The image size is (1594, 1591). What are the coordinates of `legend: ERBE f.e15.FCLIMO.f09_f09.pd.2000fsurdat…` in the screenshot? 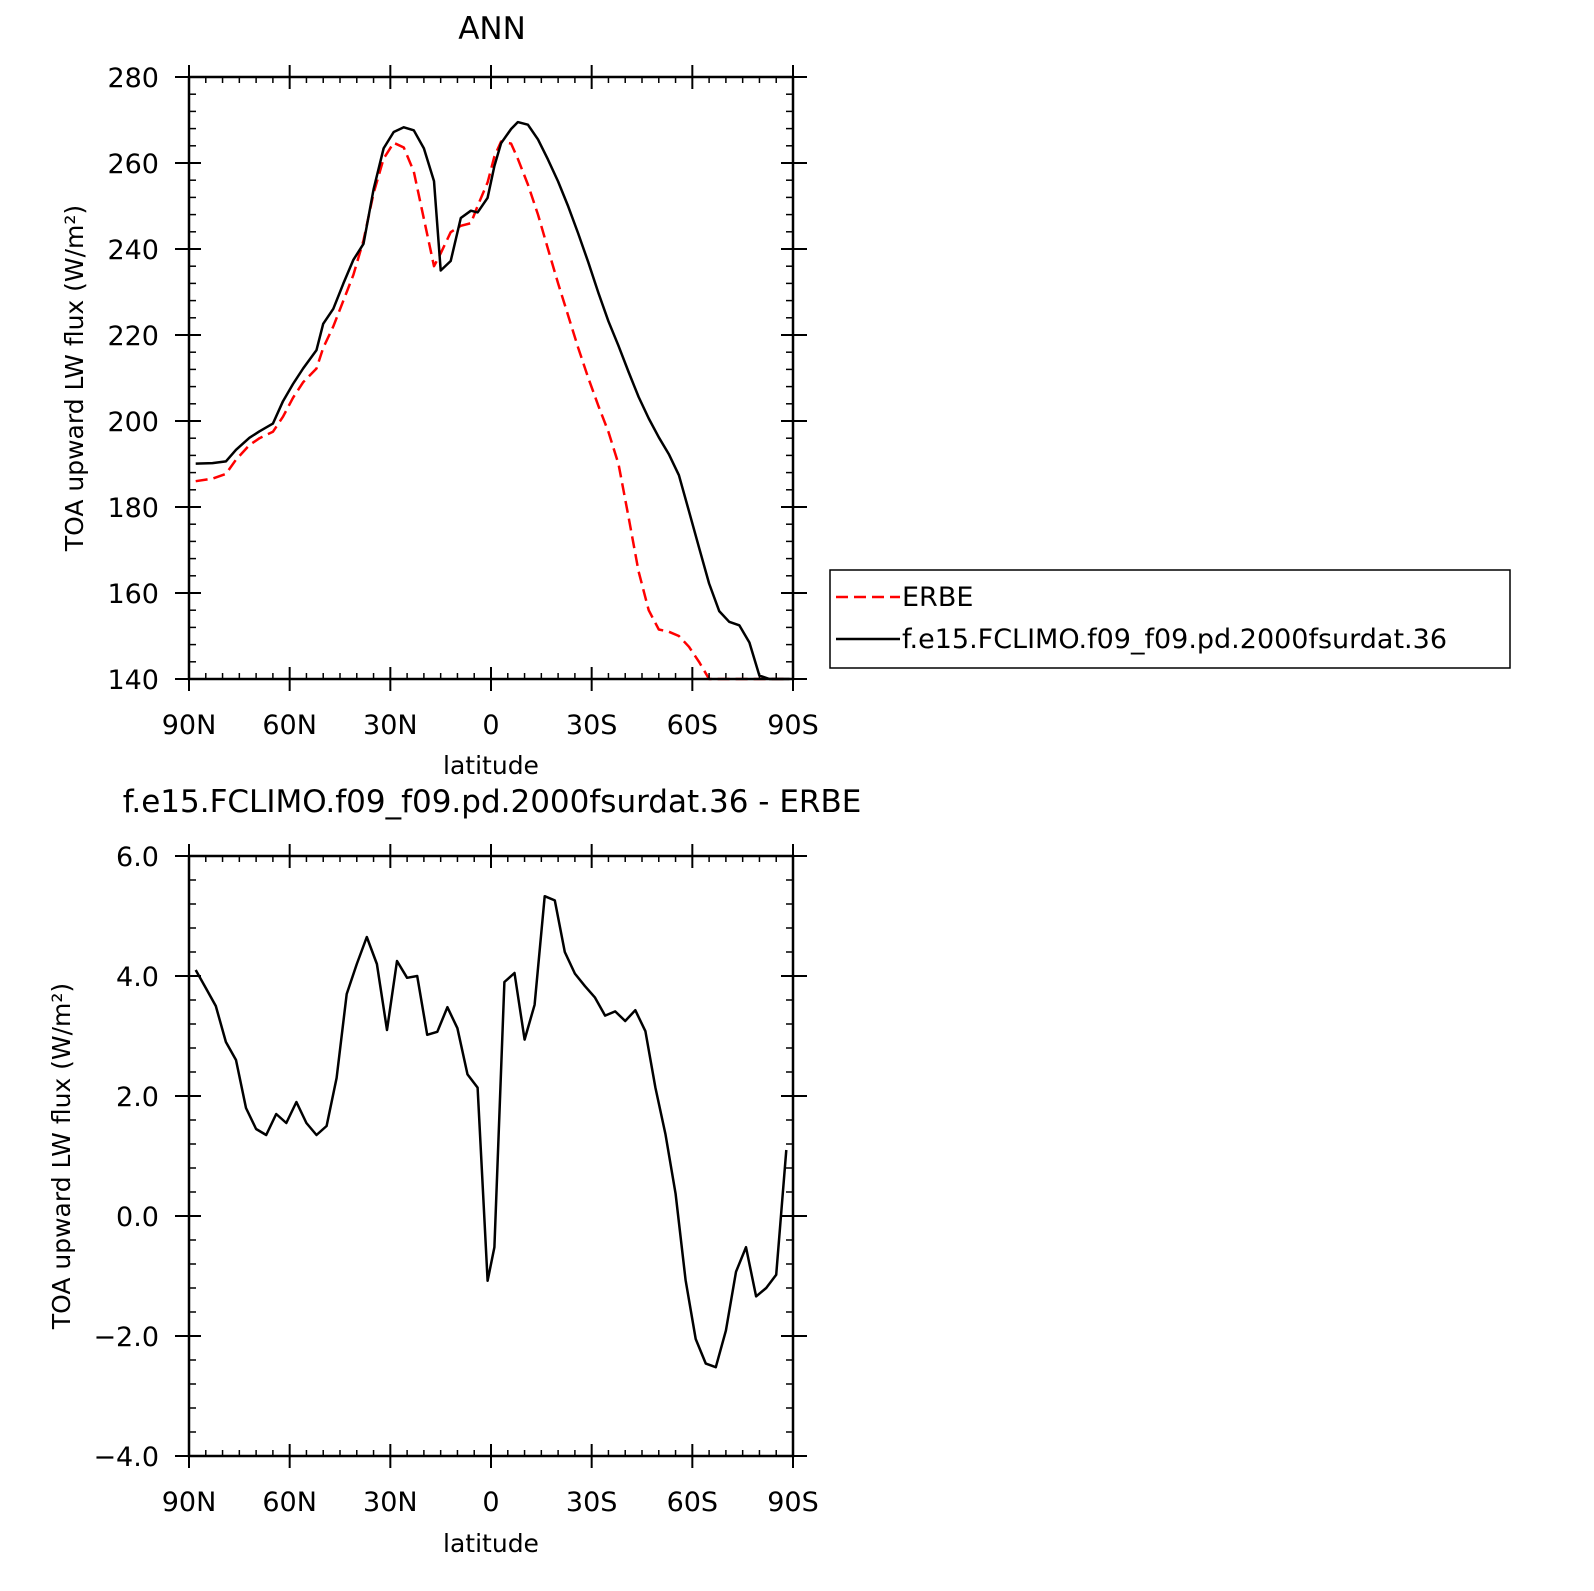 It's located at (1170, 619).